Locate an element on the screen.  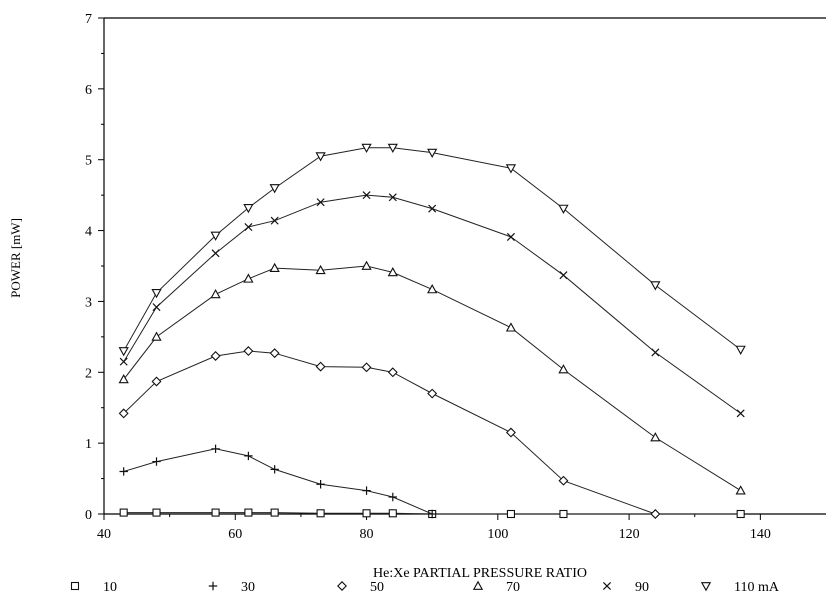
legend-item: 30 is located at coordinates (231, 587).